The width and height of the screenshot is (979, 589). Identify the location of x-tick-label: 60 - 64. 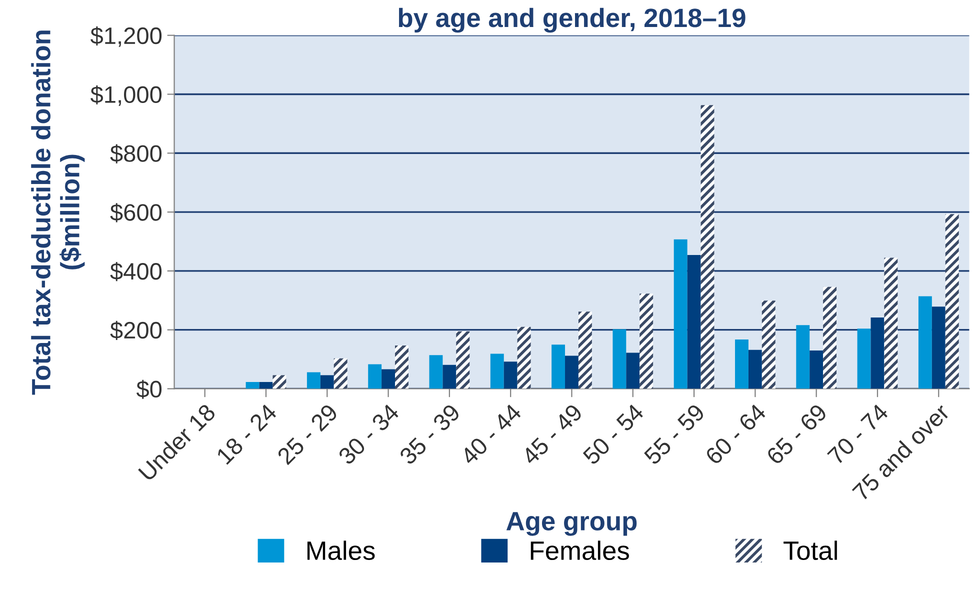
(735, 434).